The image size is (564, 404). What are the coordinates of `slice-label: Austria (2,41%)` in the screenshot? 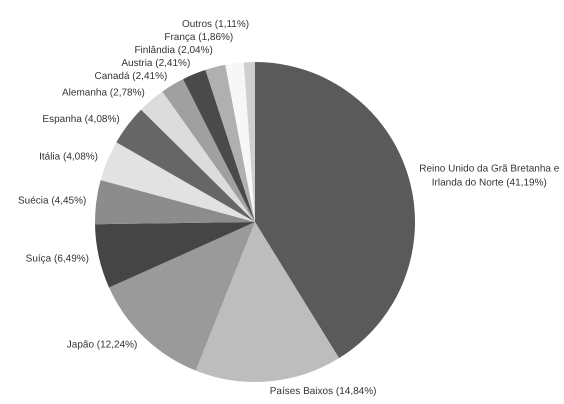 It's located at (155, 64).